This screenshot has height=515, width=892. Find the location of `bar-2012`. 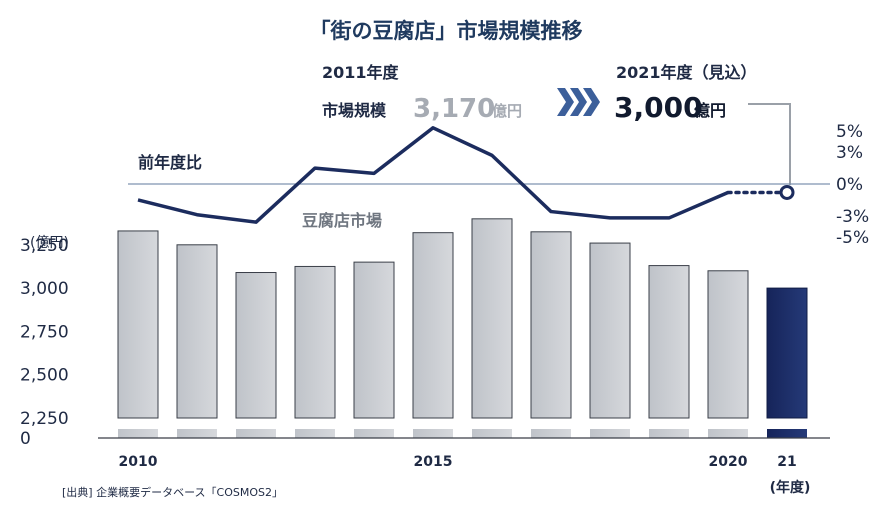

bar-2012 is located at coordinates (256, 345).